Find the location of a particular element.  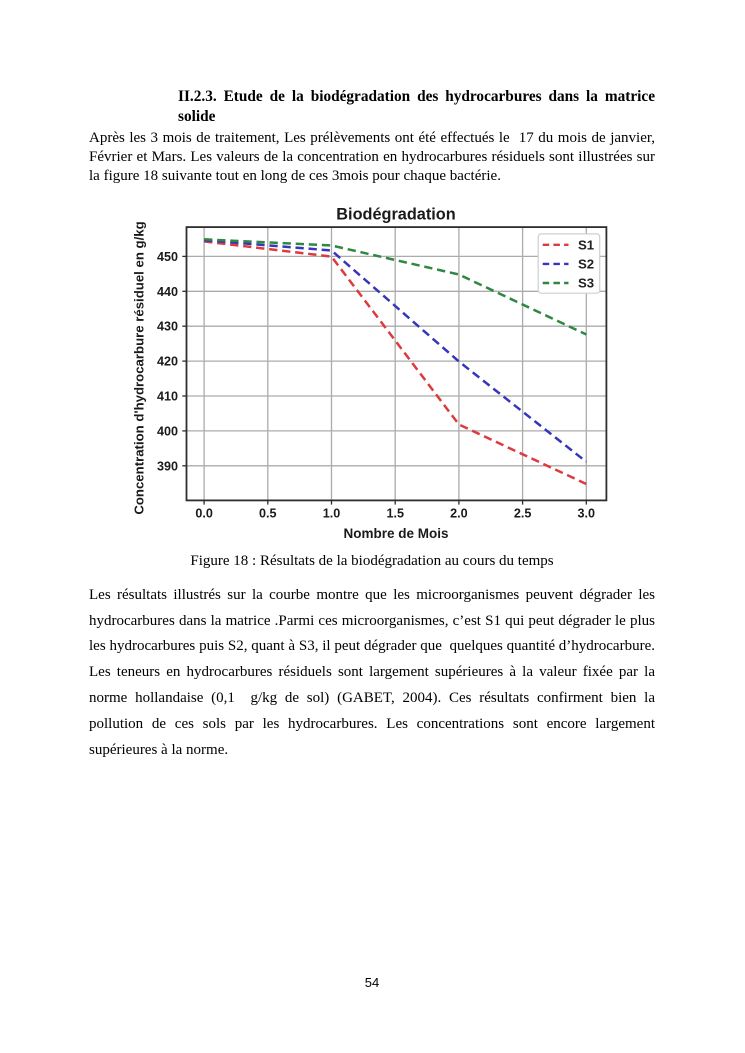

svg-text: 390 is located at coordinates (167, 466).